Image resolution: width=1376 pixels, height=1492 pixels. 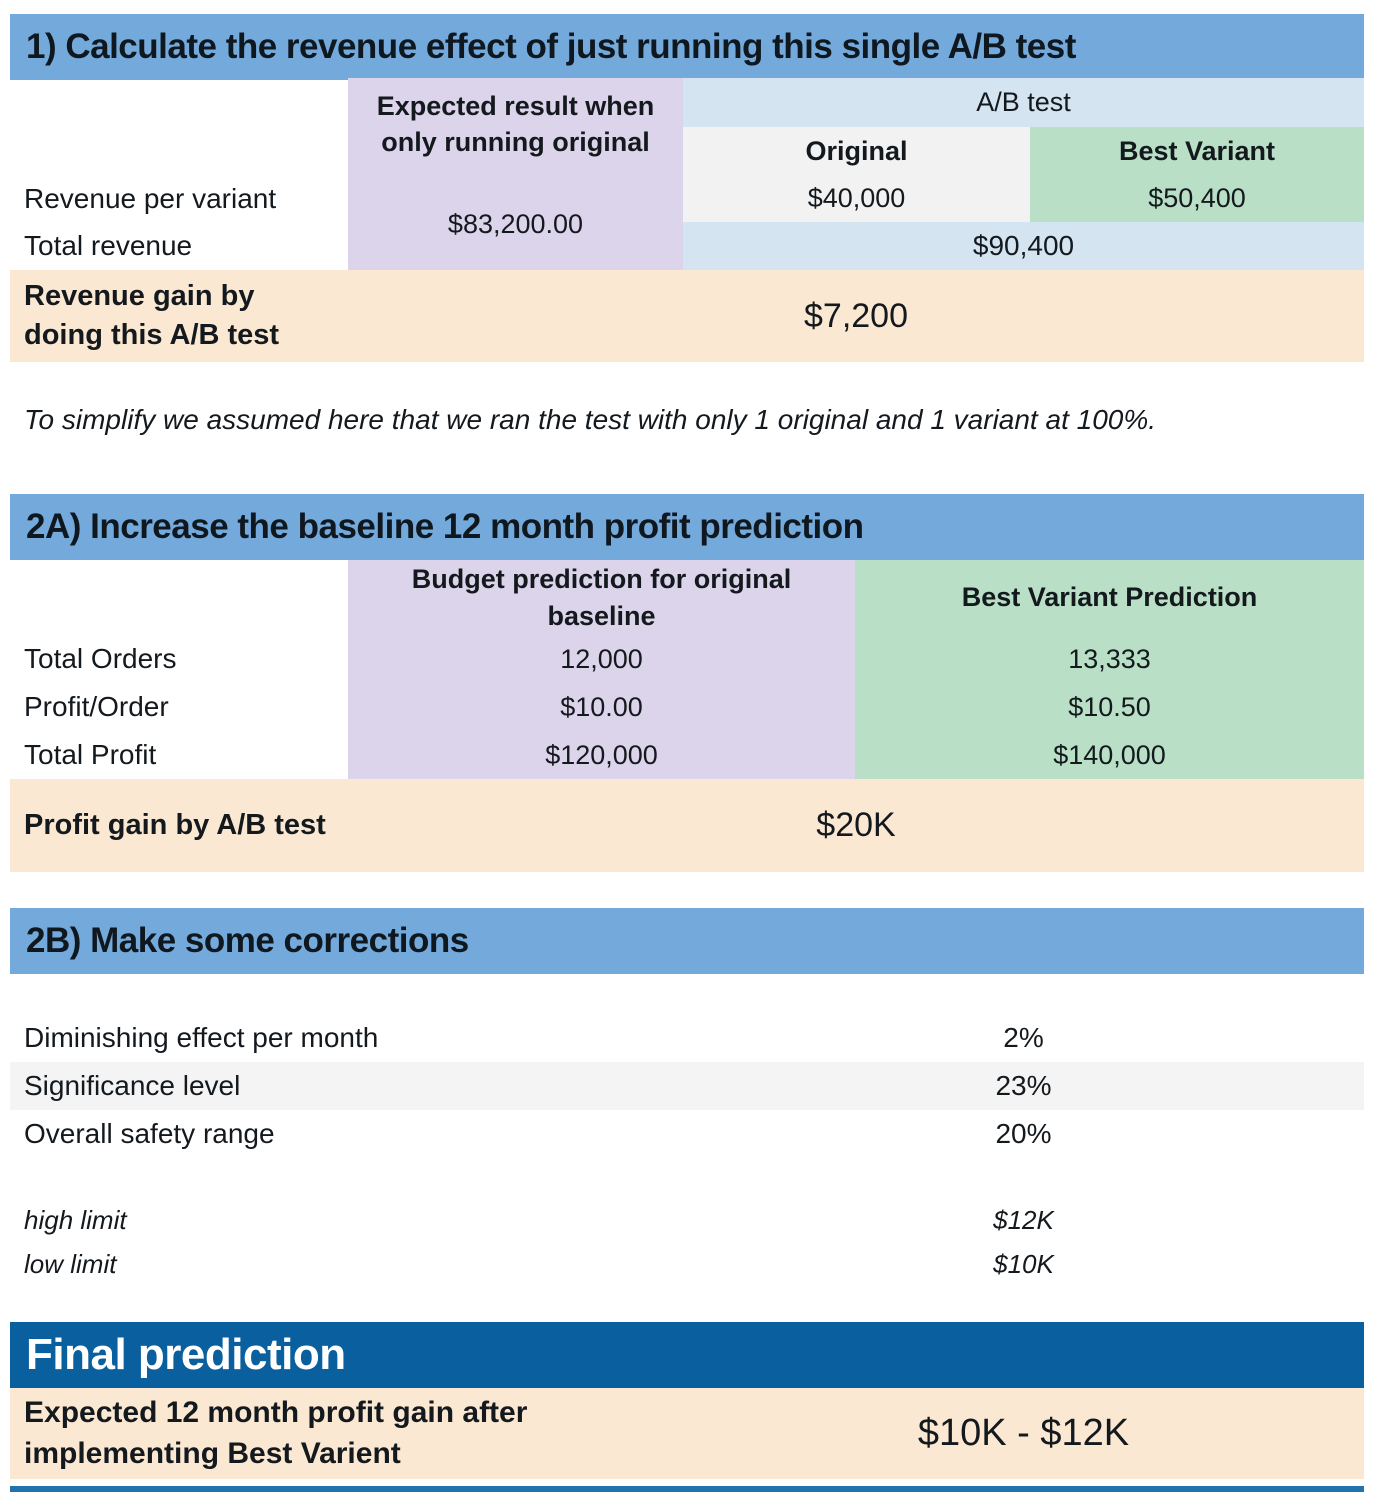 What do you see at coordinates (139, 295) in the screenshot?
I see `revenue-gain-label-line1: Revenue gain by` at bounding box center [139, 295].